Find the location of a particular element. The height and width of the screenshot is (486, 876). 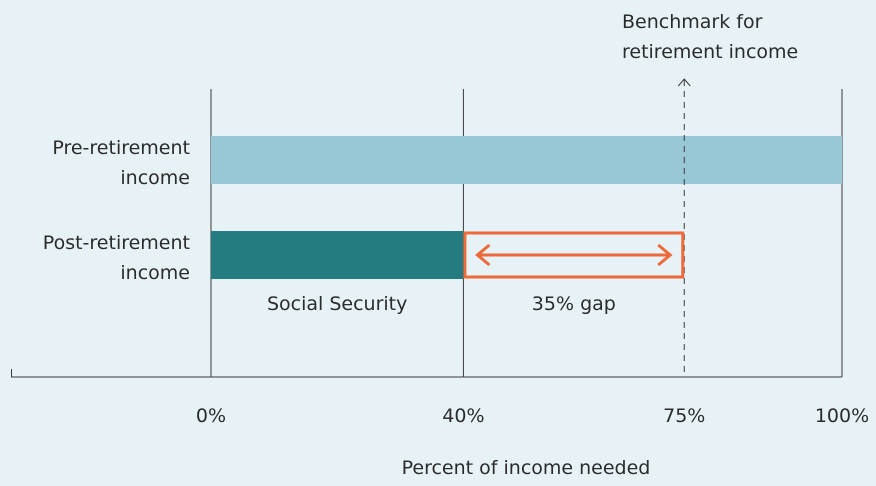

benchmark-label: Benchmark for is located at coordinates (692, 22).